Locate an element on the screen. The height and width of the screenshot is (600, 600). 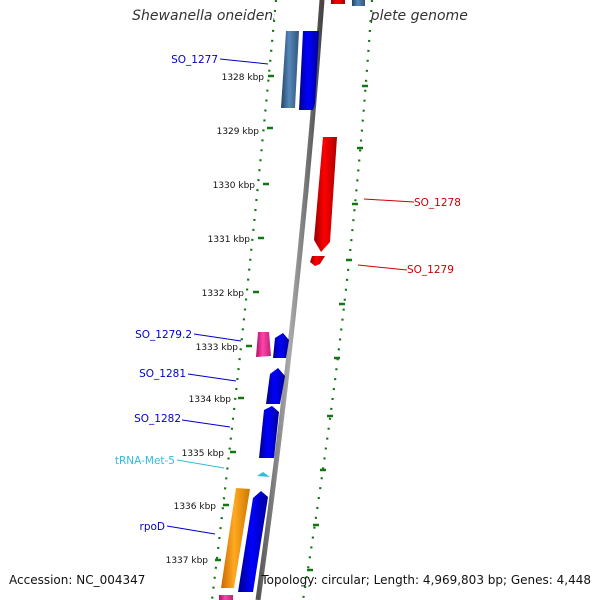
feature-so1281 is located at coordinates (275, 386).